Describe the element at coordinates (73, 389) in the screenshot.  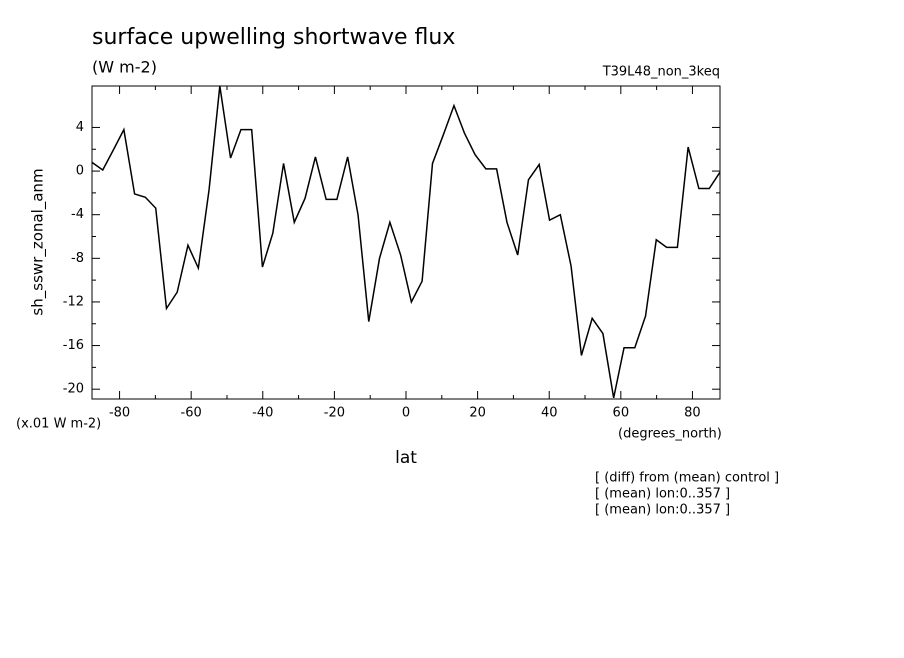
I see `y-tick-label: -20` at that location.